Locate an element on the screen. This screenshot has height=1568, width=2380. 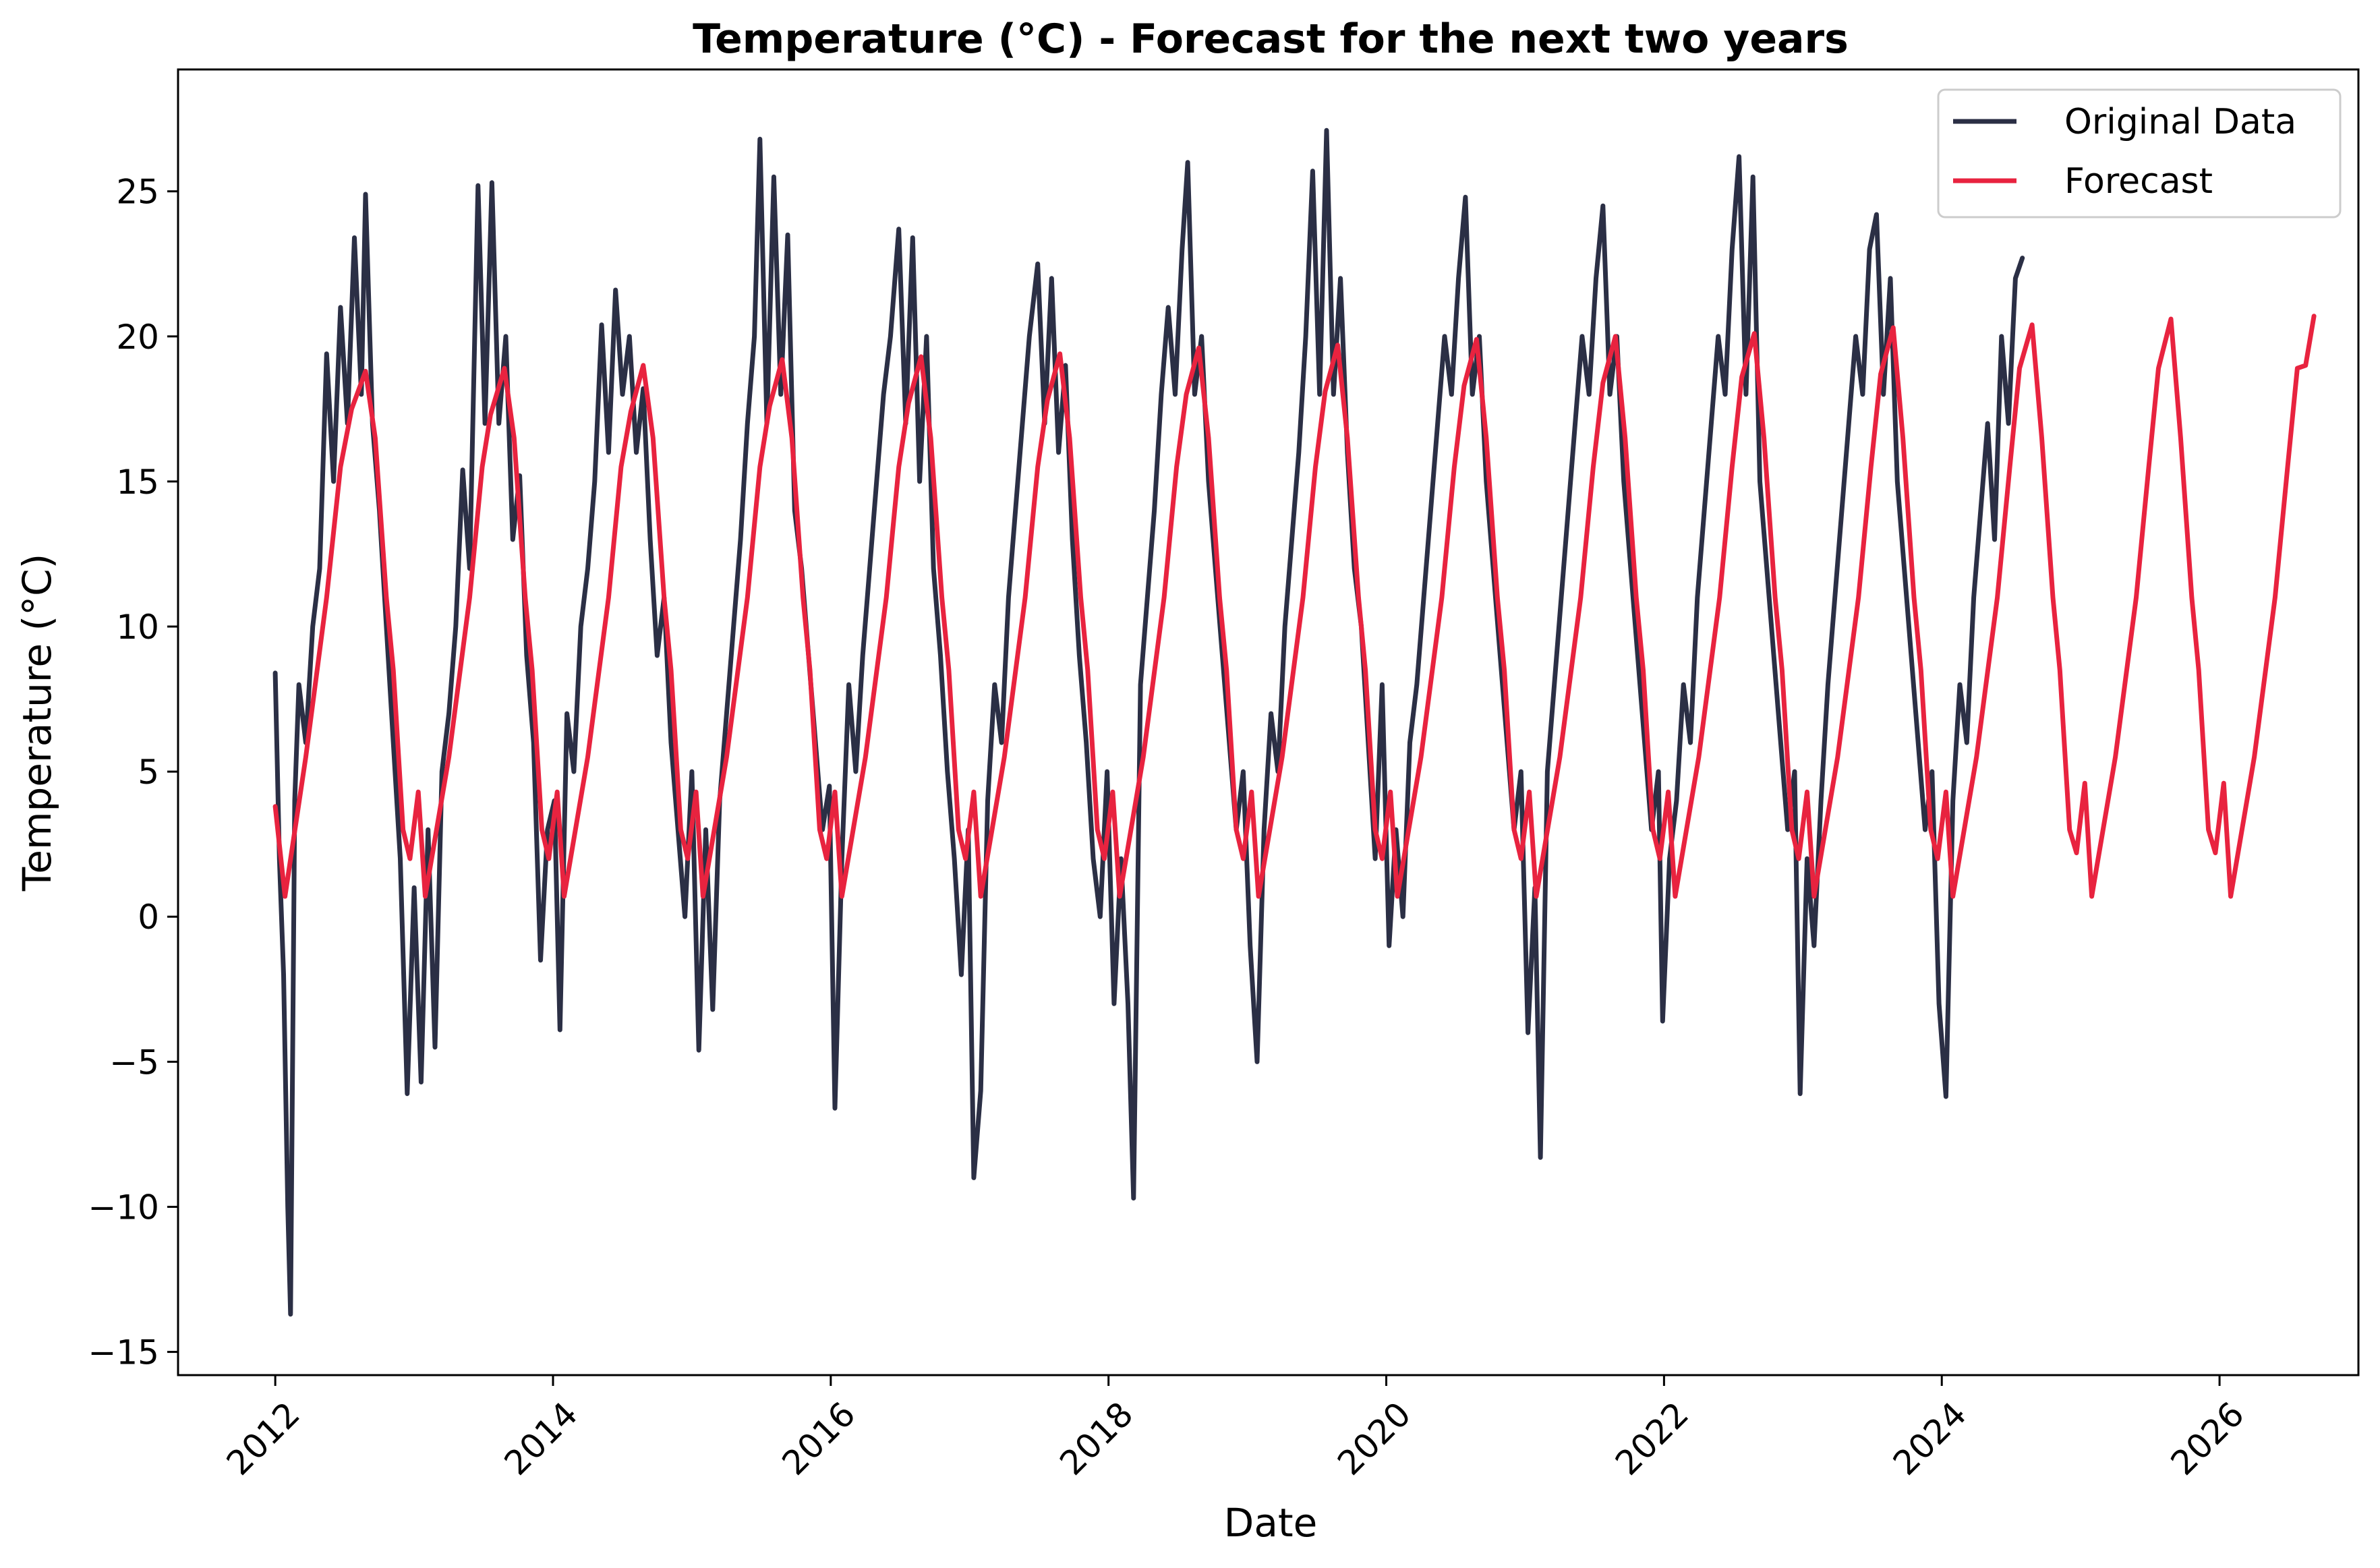
legend-label-original-data: Original Data is located at coordinates (2180, 122).